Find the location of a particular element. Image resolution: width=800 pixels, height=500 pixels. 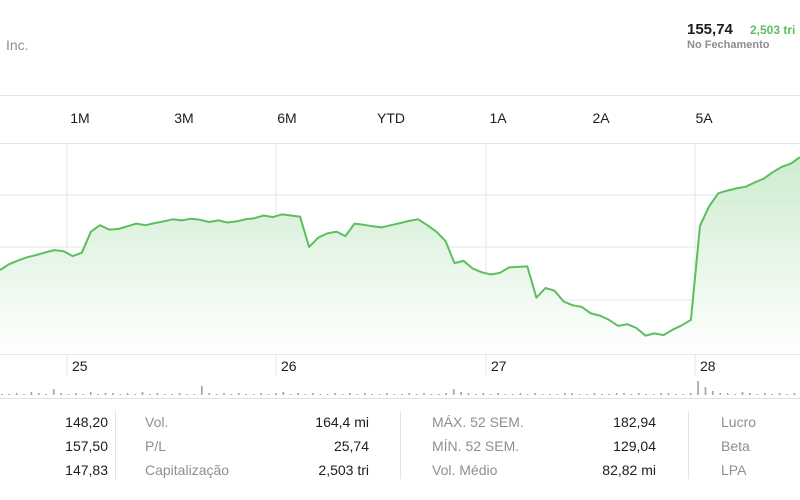

range-3m-button: 3M is located at coordinates (184, 118).